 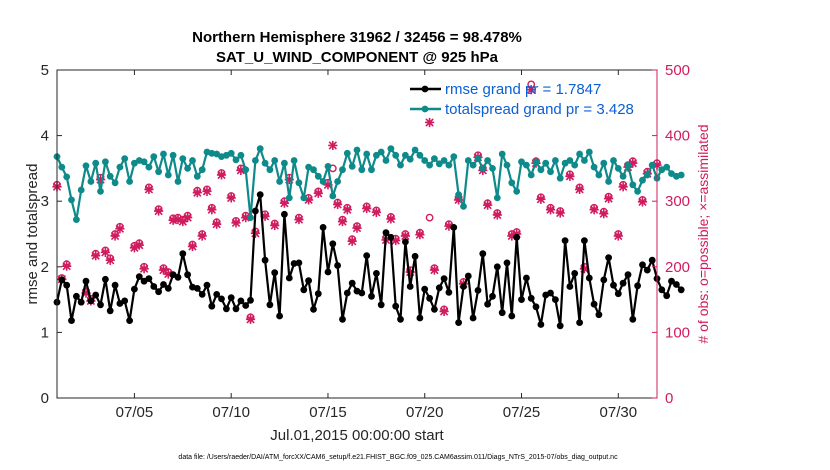 I want to click on left-tick-label: 5, so click(x=45, y=70).